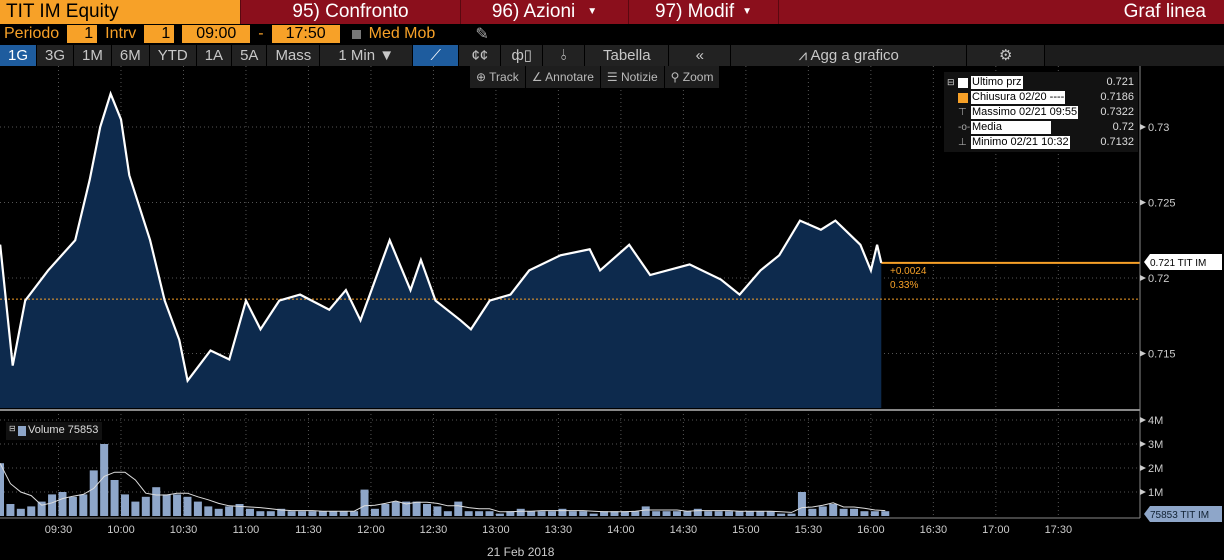  What do you see at coordinates (1143, 444) in the screenshot?
I see `volume-tick-mark` at bounding box center [1143, 444].